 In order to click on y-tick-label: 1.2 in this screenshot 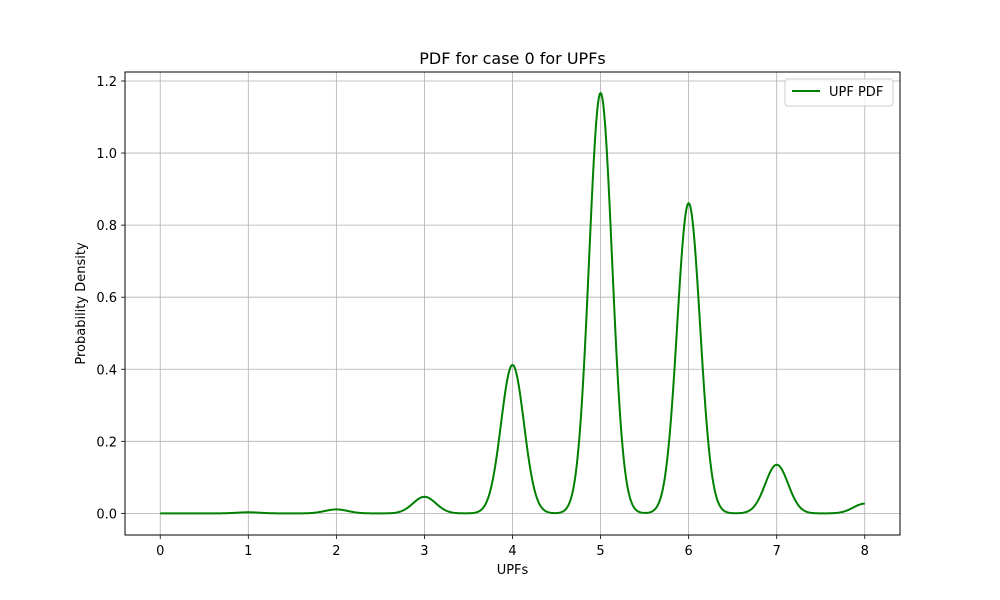, I will do `click(106, 82)`.